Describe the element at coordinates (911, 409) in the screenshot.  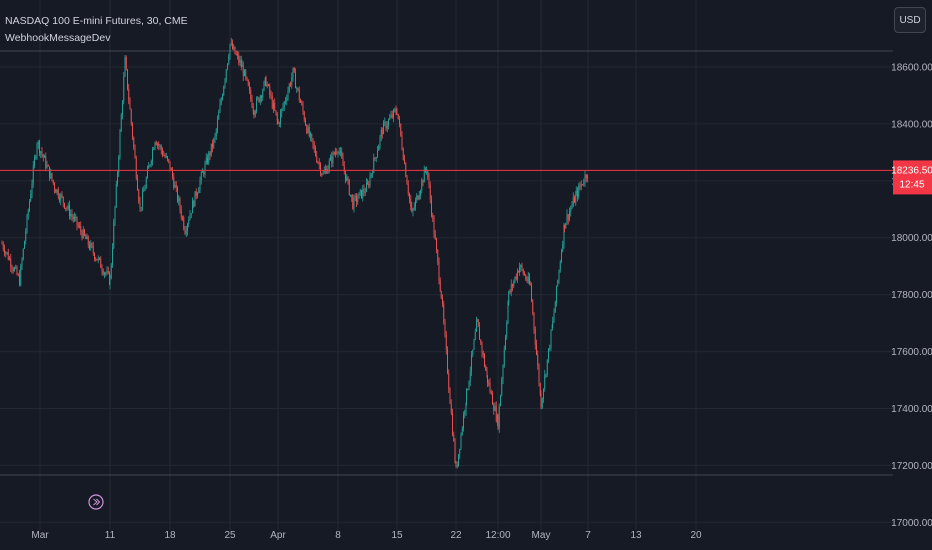
I see `y-tick-label: 17400.00` at that location.